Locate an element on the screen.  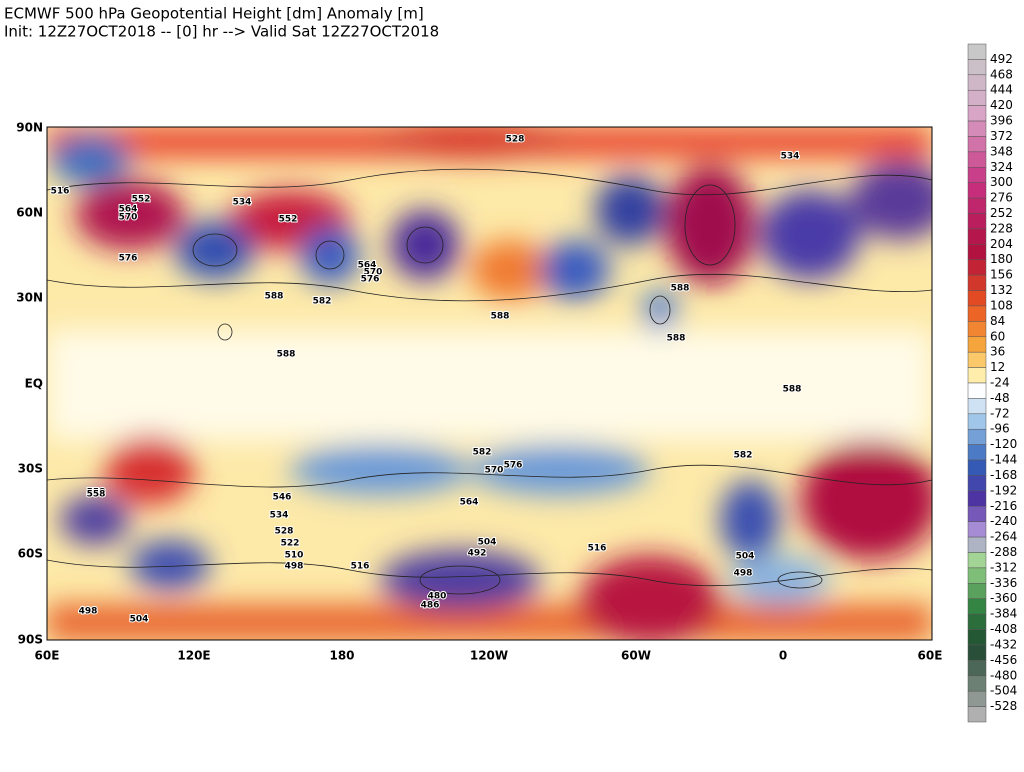
contour-label: 486 is located at coordinates (430, 606).